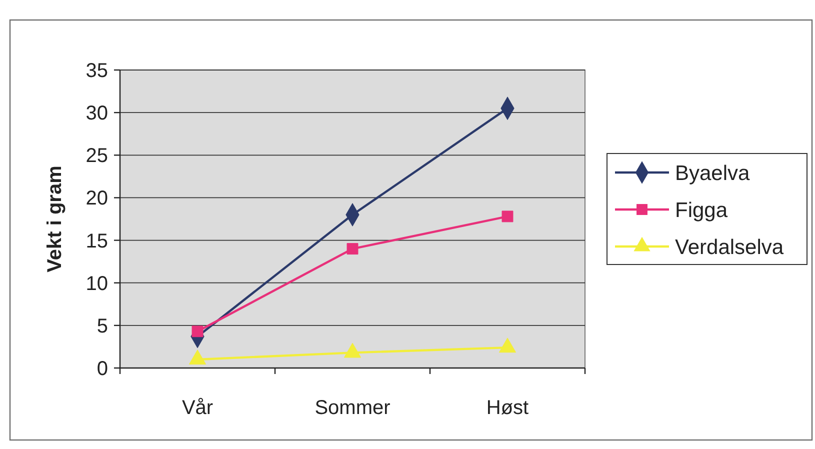 The width and height of the screenshot is (815, 449). What do you see at coordinates (701, 210) in the screenshot?
I see `legend-label: Figga` at bounding box center [701, 210].